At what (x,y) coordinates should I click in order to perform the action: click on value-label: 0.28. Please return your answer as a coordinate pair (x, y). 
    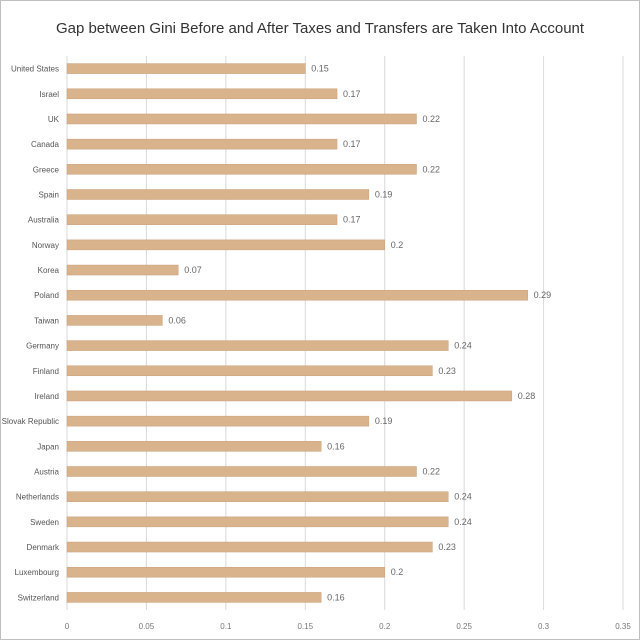
    Looking at the image, I should click on (527, 396).